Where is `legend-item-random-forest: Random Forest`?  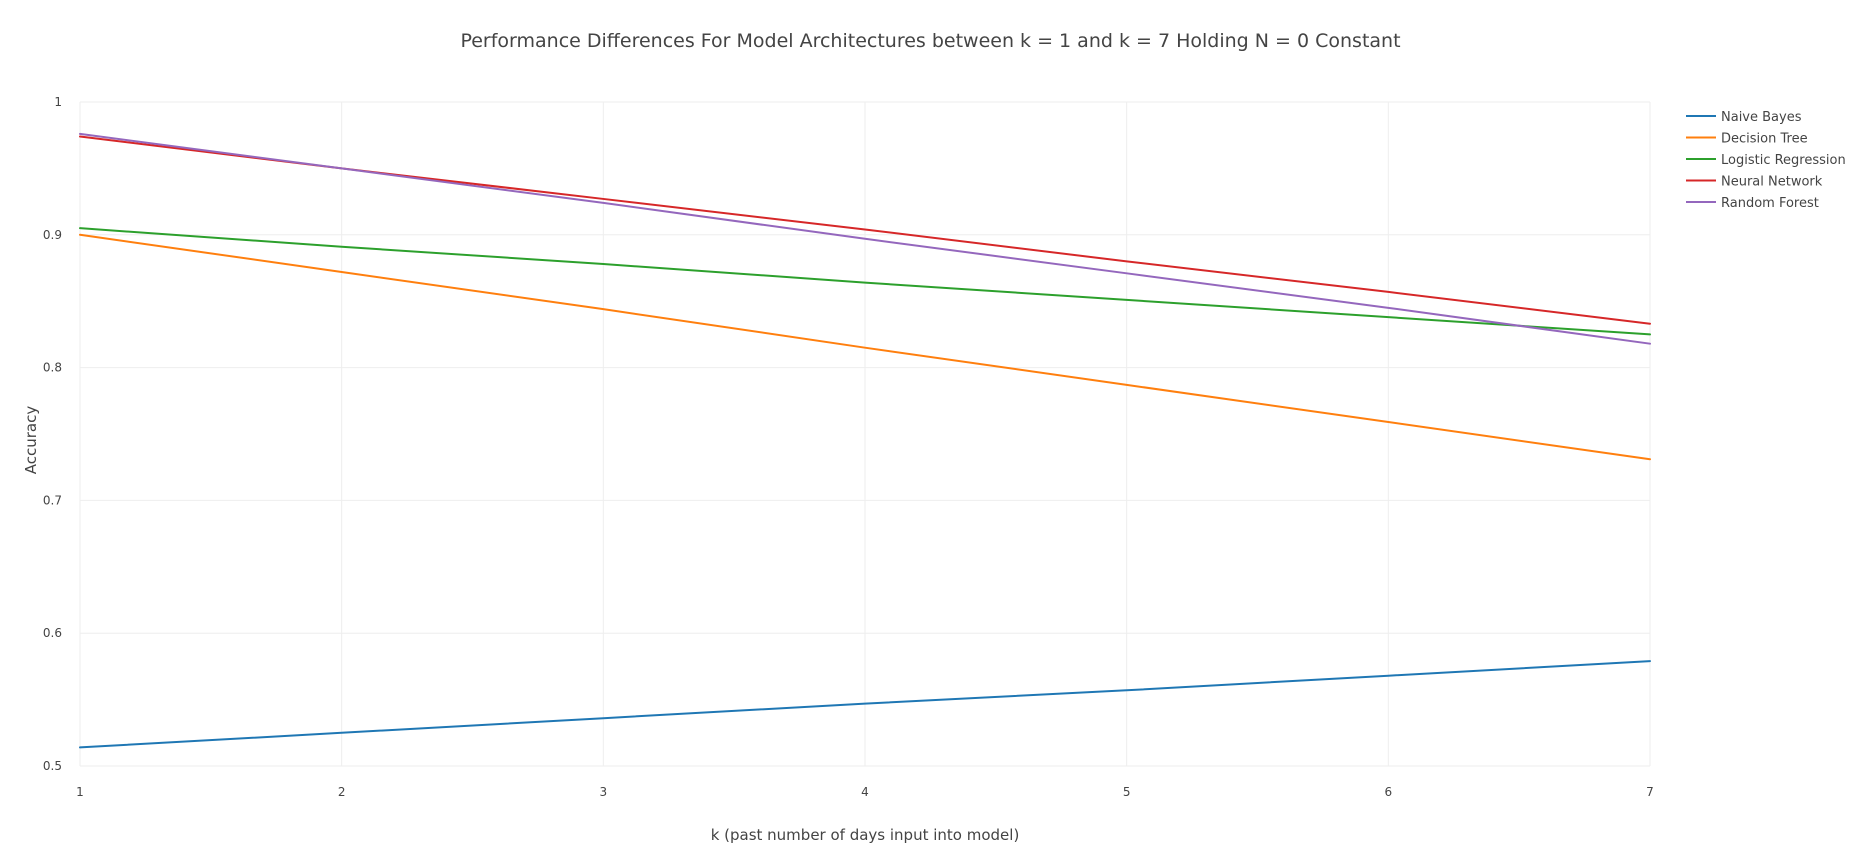 legend-item-random-forest: Random Forest is located at coordinates (1752, 203).